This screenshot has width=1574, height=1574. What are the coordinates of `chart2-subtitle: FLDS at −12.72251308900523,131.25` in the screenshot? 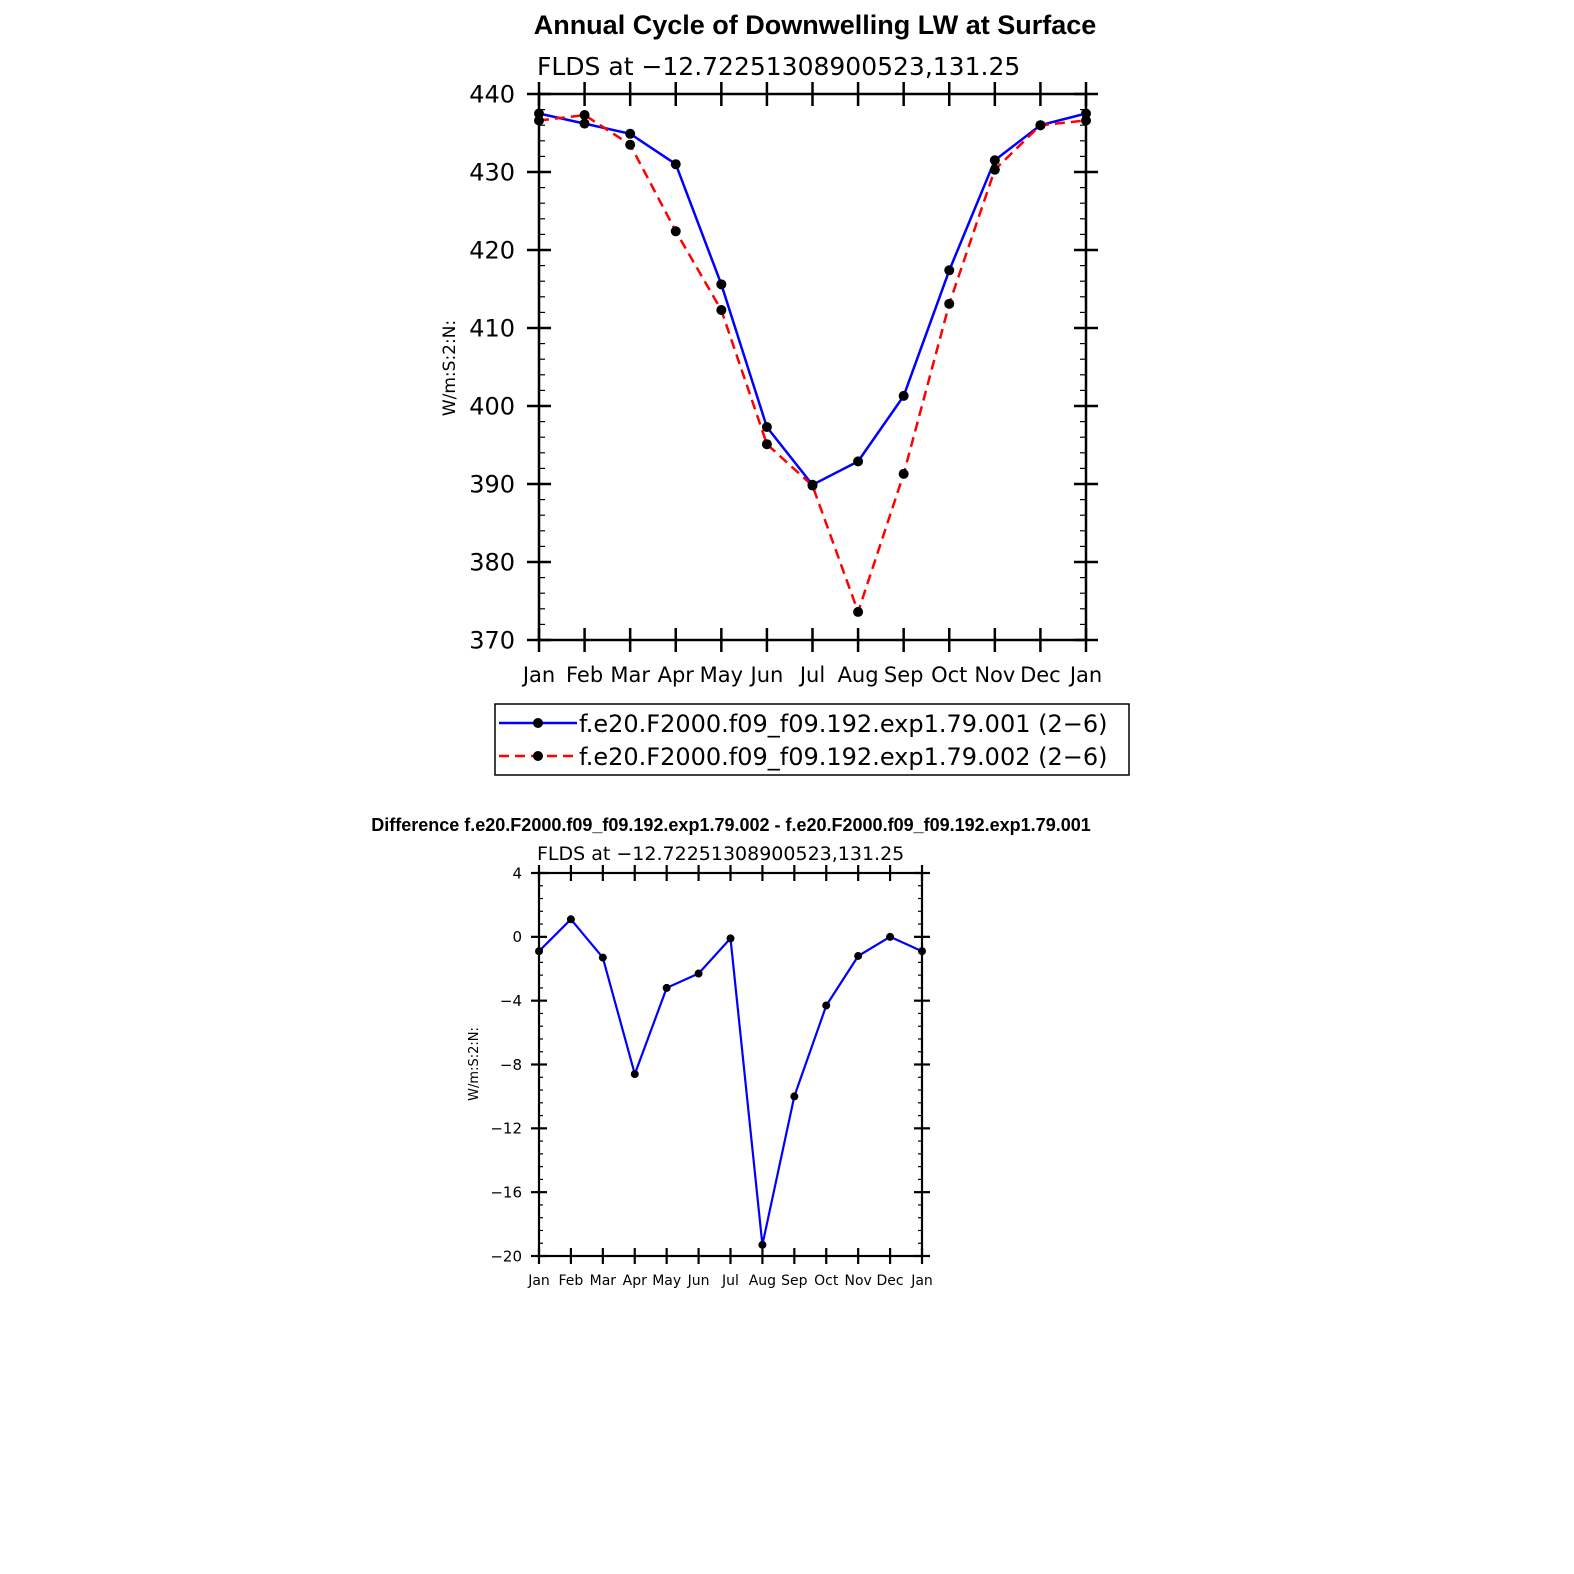 It's located at (720, 854).